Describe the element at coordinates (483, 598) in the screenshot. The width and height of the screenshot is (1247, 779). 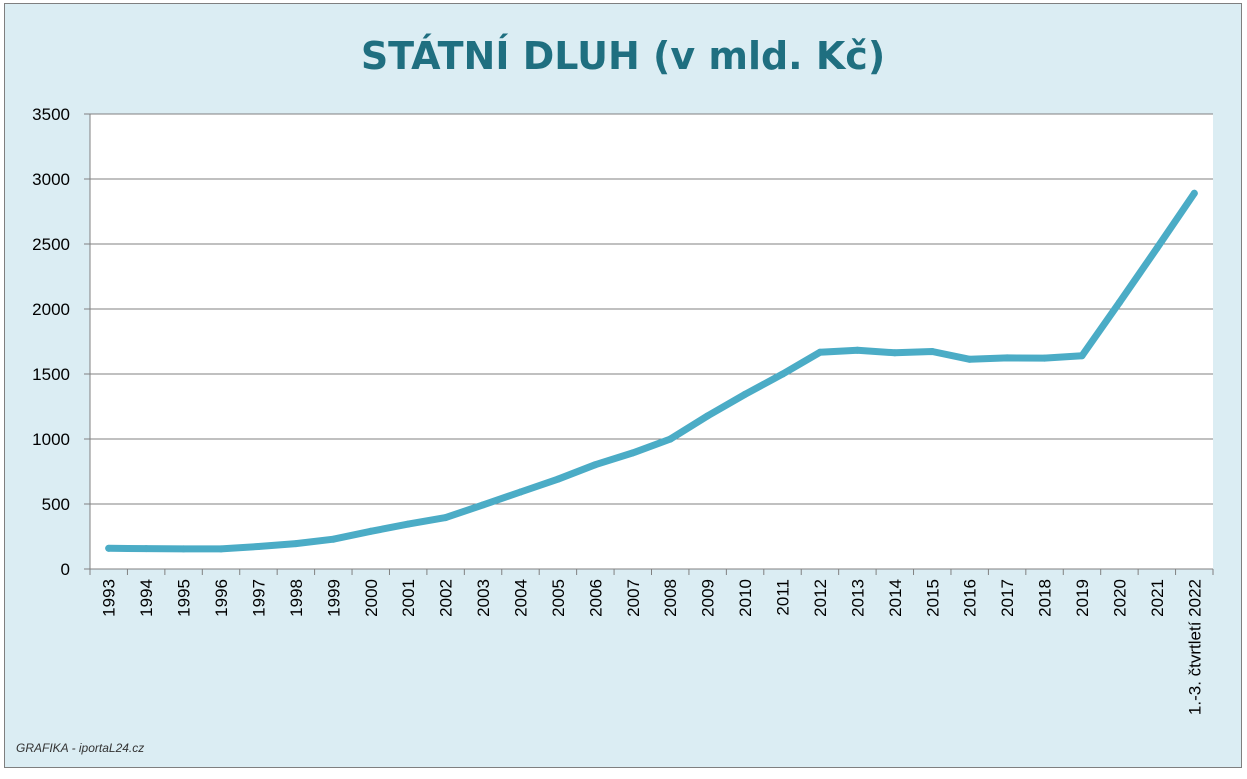
I see `x-tick-label: 2003` at that location.